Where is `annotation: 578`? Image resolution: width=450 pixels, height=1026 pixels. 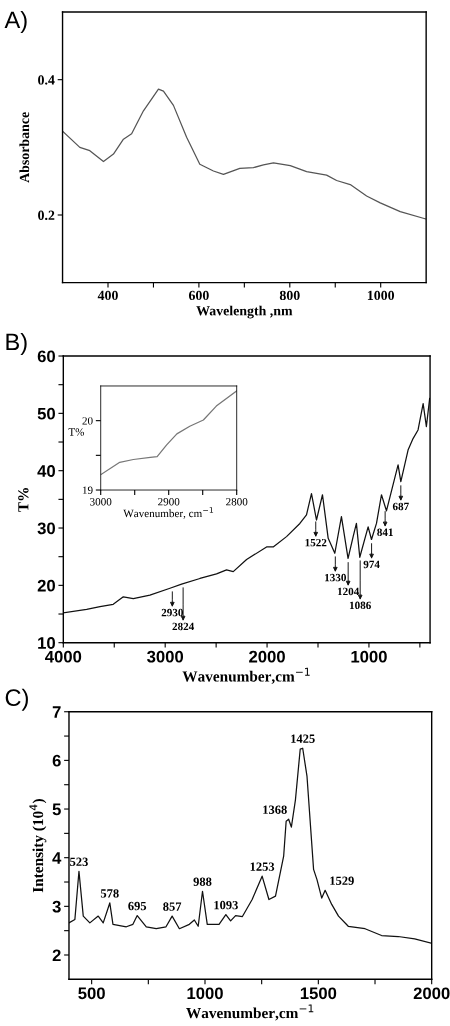
annotation: 578 is located at coordinates (109, 893).